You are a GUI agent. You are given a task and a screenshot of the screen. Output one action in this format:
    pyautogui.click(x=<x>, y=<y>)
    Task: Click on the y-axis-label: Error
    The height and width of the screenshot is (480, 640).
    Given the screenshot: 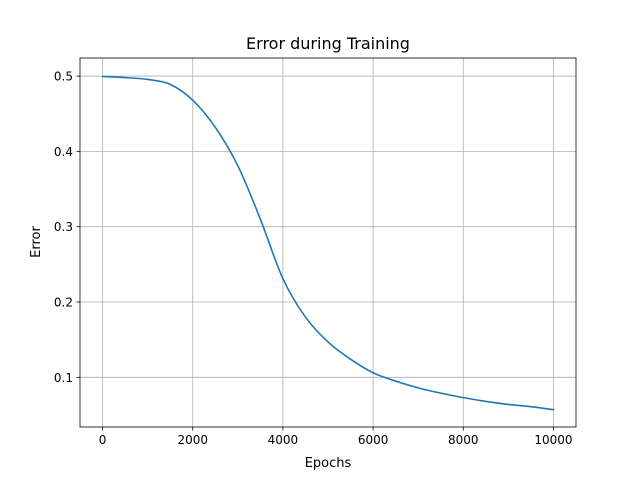 What is the action you would take?
    pyautogui.click(x=36, y=242)
    